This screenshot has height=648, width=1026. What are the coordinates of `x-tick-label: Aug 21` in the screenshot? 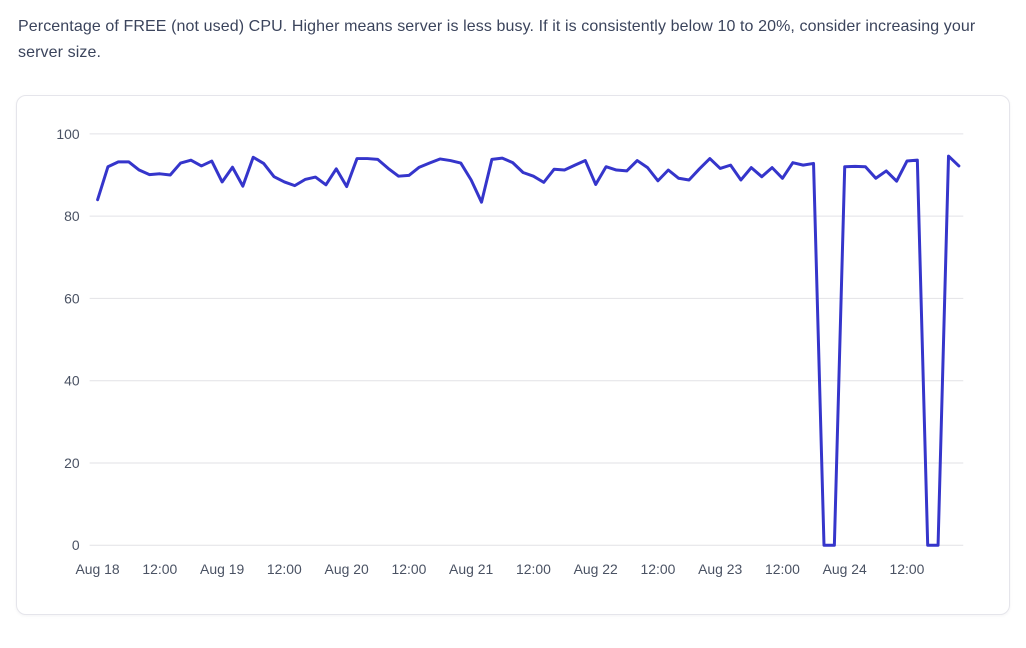 It's located at (471, 569).